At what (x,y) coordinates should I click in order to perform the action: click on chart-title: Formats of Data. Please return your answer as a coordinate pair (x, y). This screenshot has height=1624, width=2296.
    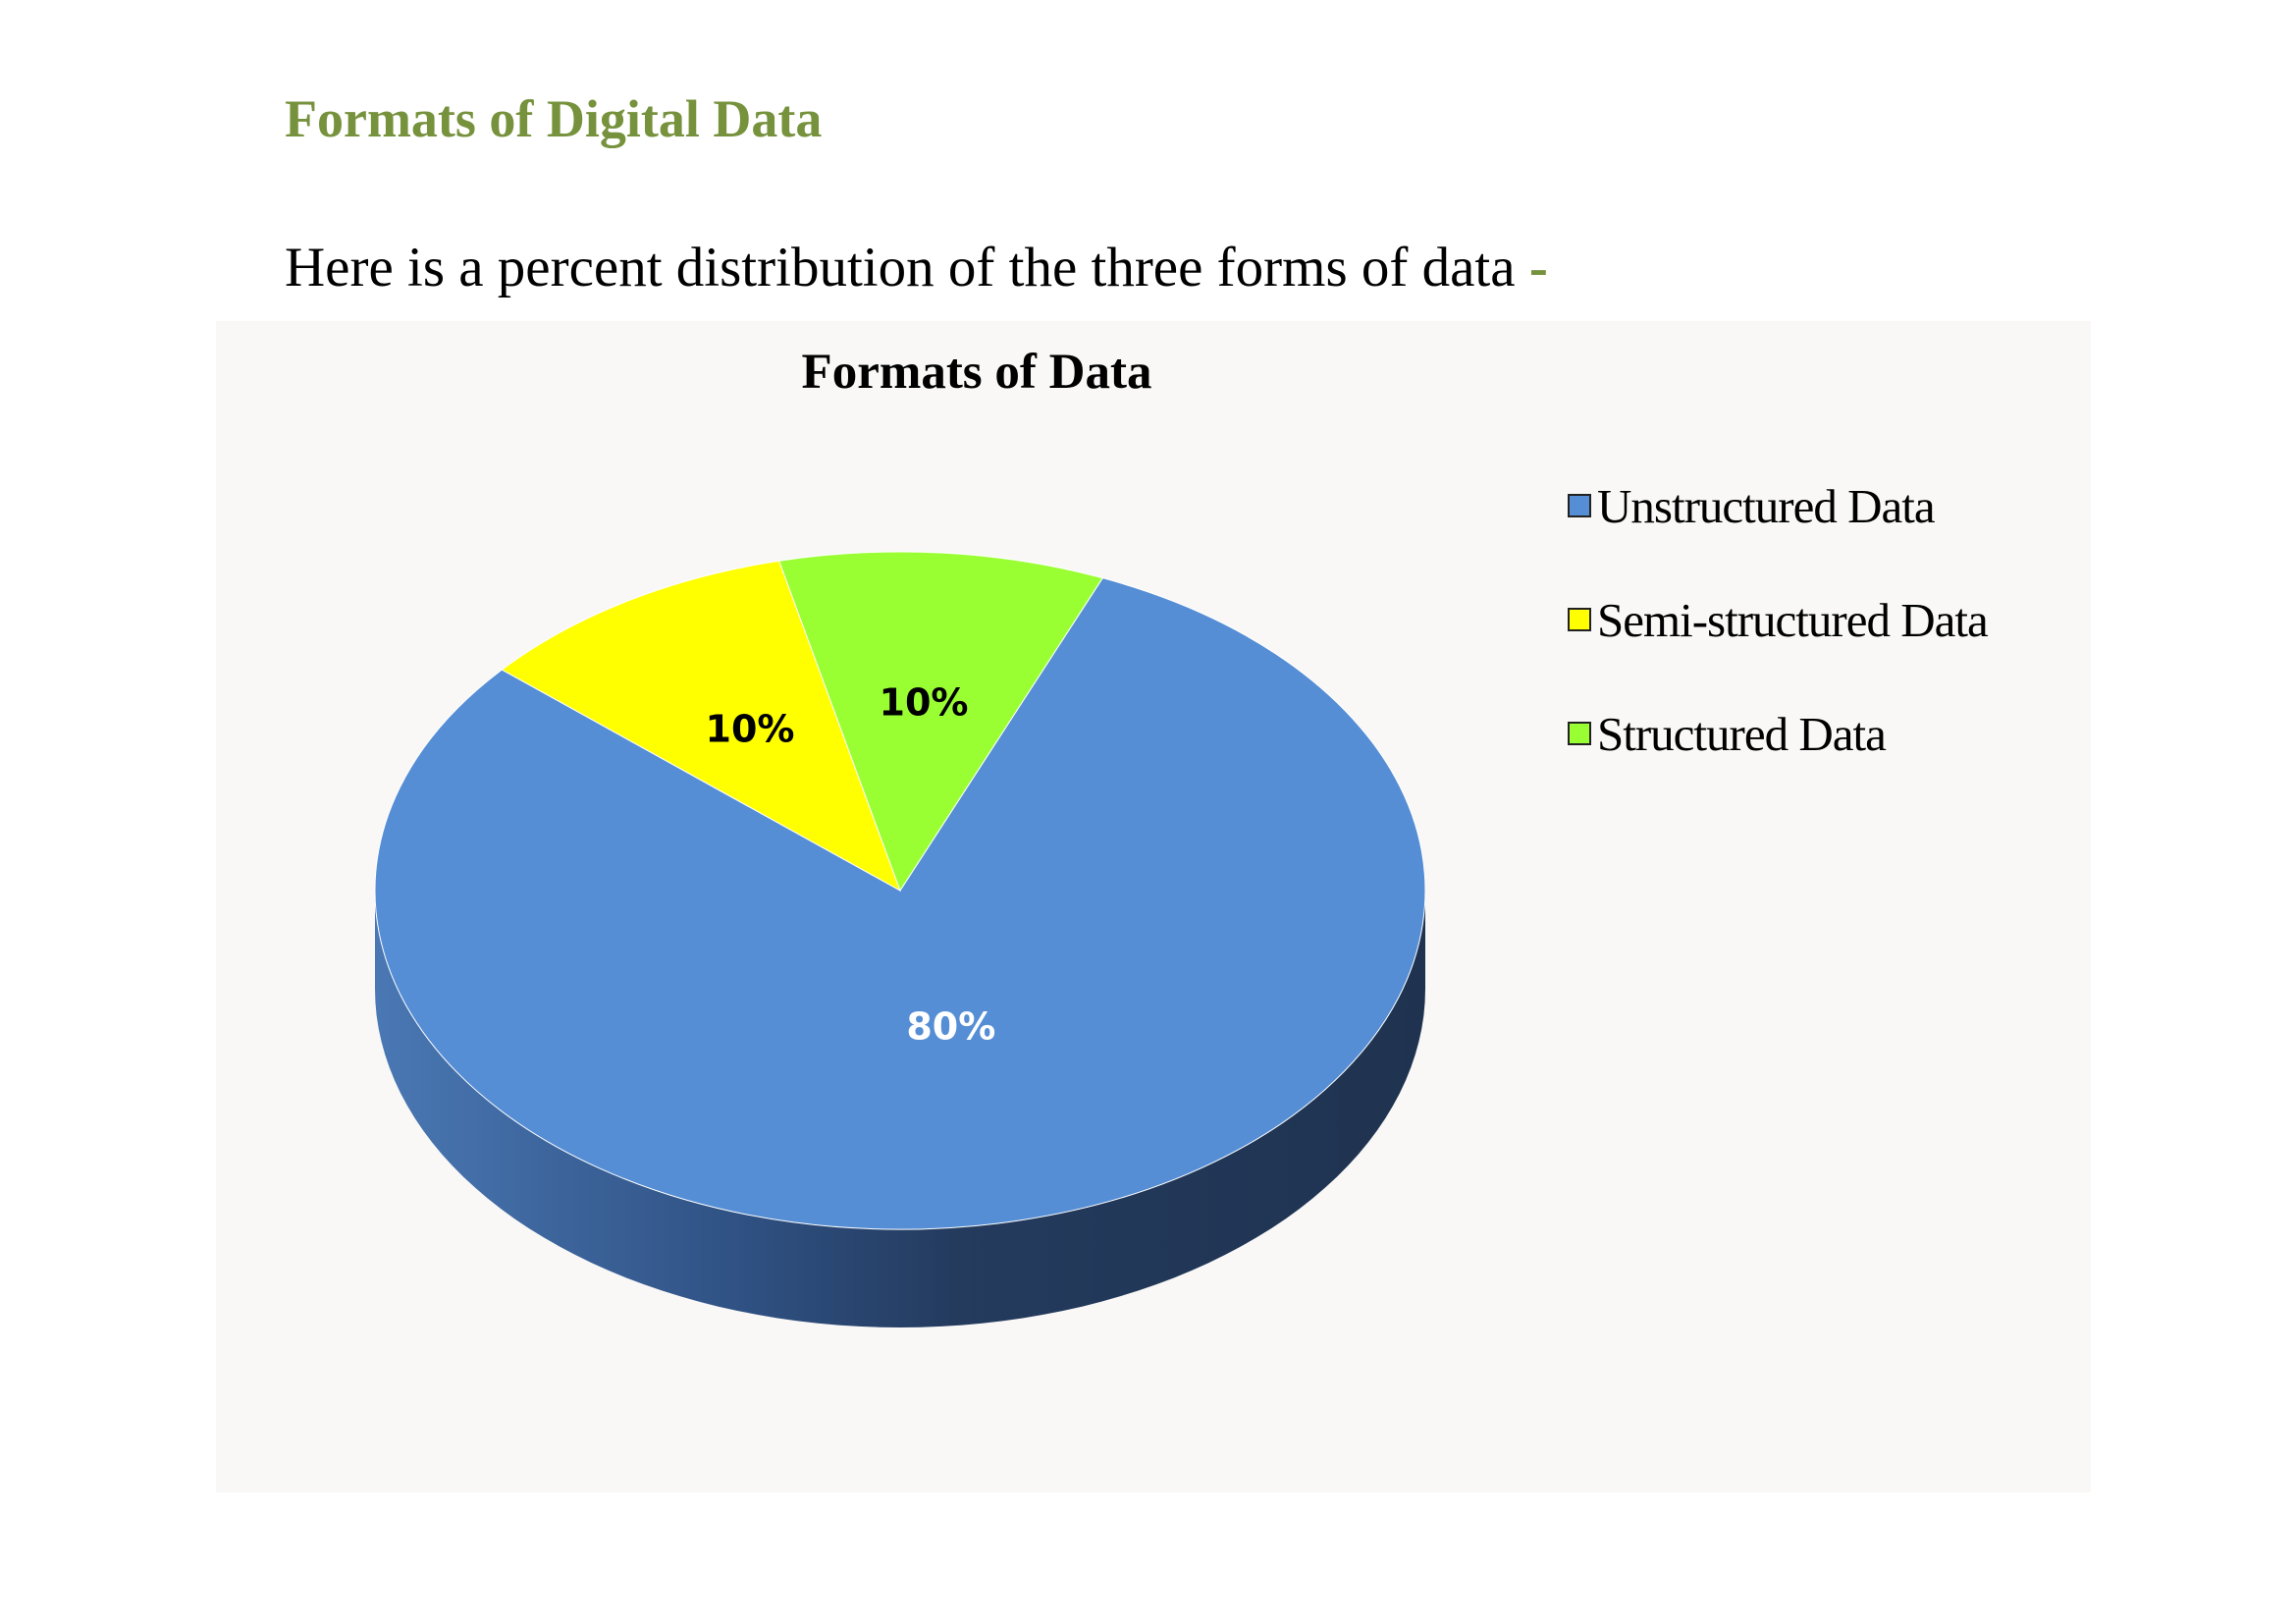
    Looking at the image, I should click on (1153, 372).